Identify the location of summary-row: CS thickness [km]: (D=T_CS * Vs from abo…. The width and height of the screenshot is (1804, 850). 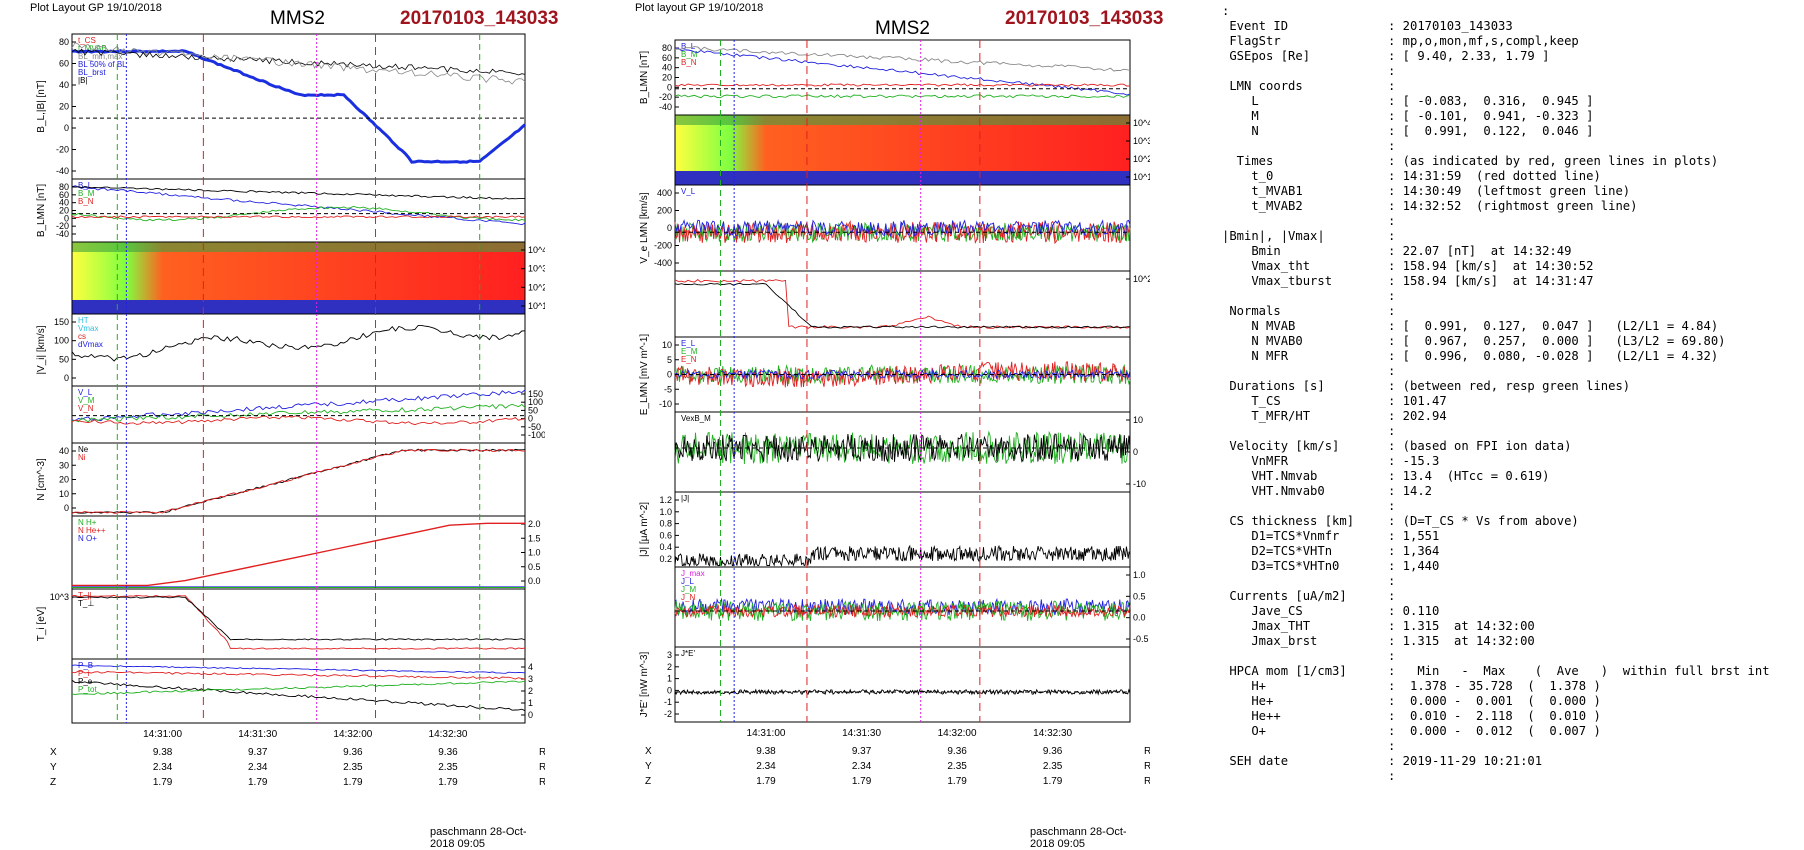
(1512, 521).